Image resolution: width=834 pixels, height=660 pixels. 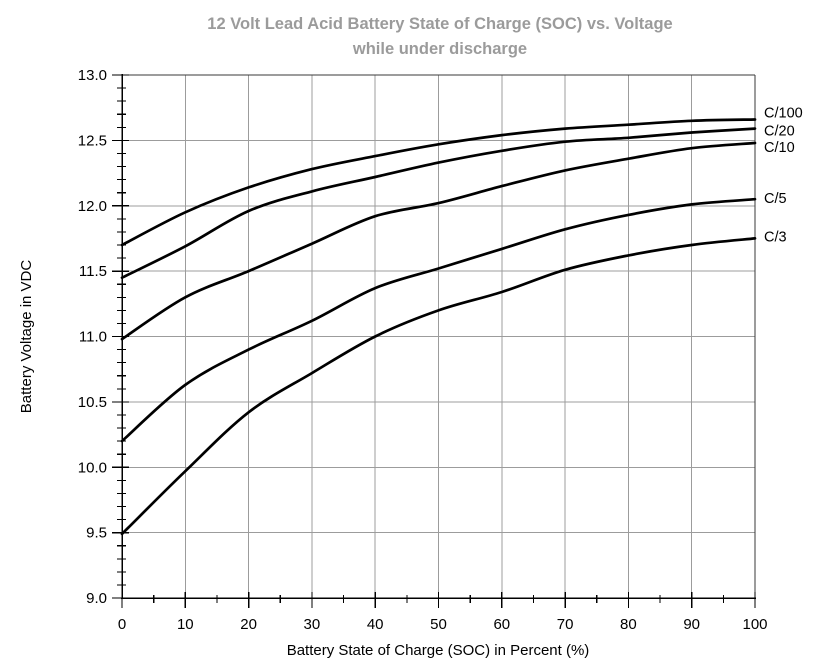 What do you see at coordinates (93, 337) in the screenshot?
I see `y-tick-label: 11.0` at bounding box center [93, 337].